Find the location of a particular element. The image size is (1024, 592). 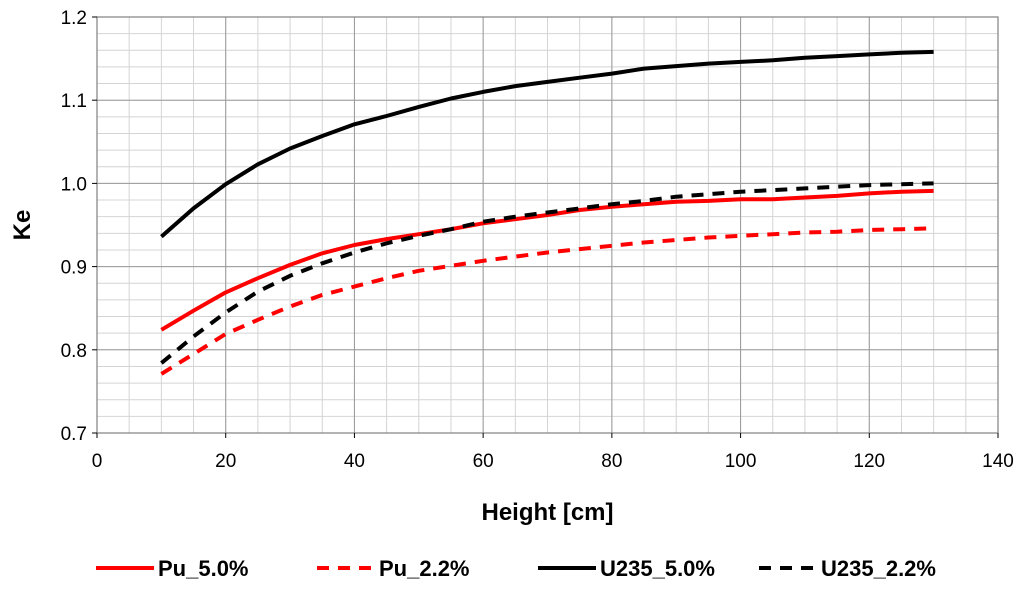

legend: Pu_5.0% Pu_2.2% U235_5.0% U235_2.2% is located at coordinates (516, 568).